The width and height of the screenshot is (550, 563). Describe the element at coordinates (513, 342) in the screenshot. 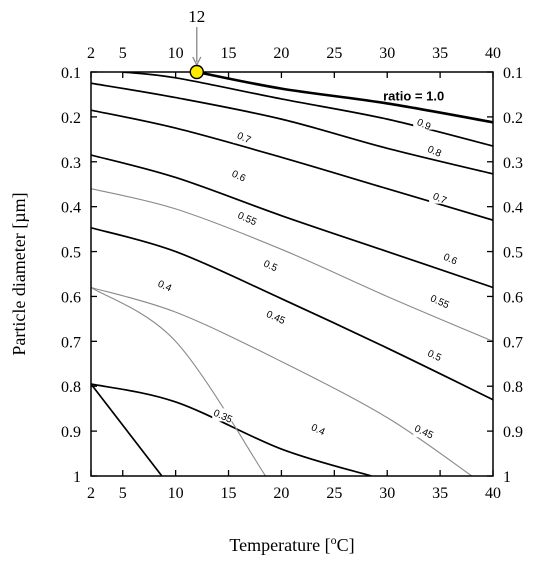

I see `y-tick-label-right: 0.7` at that location.